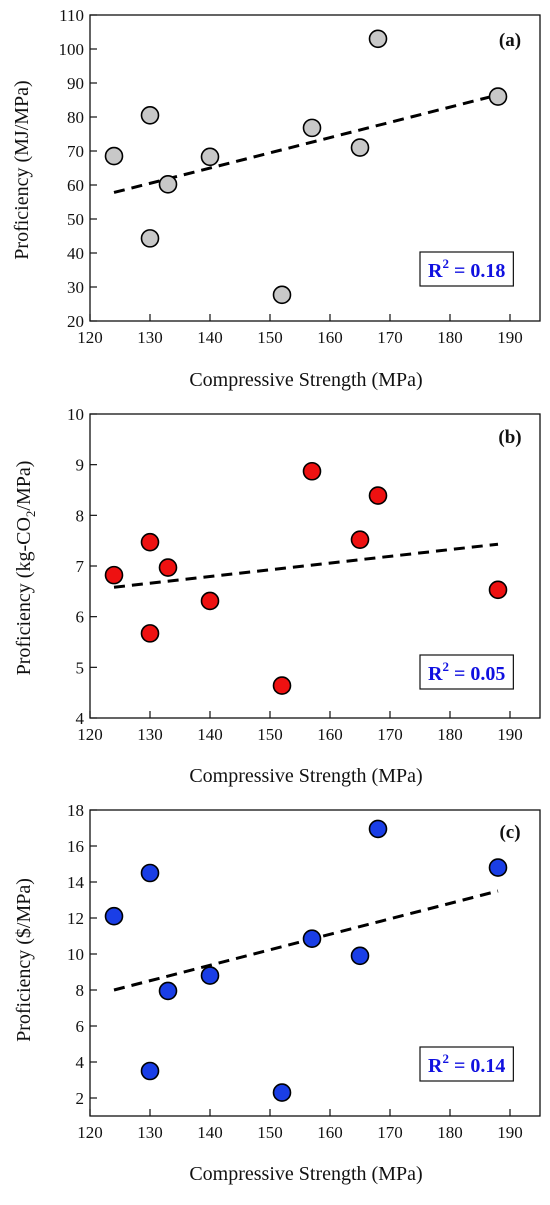  Describe the element at coordinates (150, 734) in the screenshot. I see `panel-b-x-tick-label: 130` at that location.